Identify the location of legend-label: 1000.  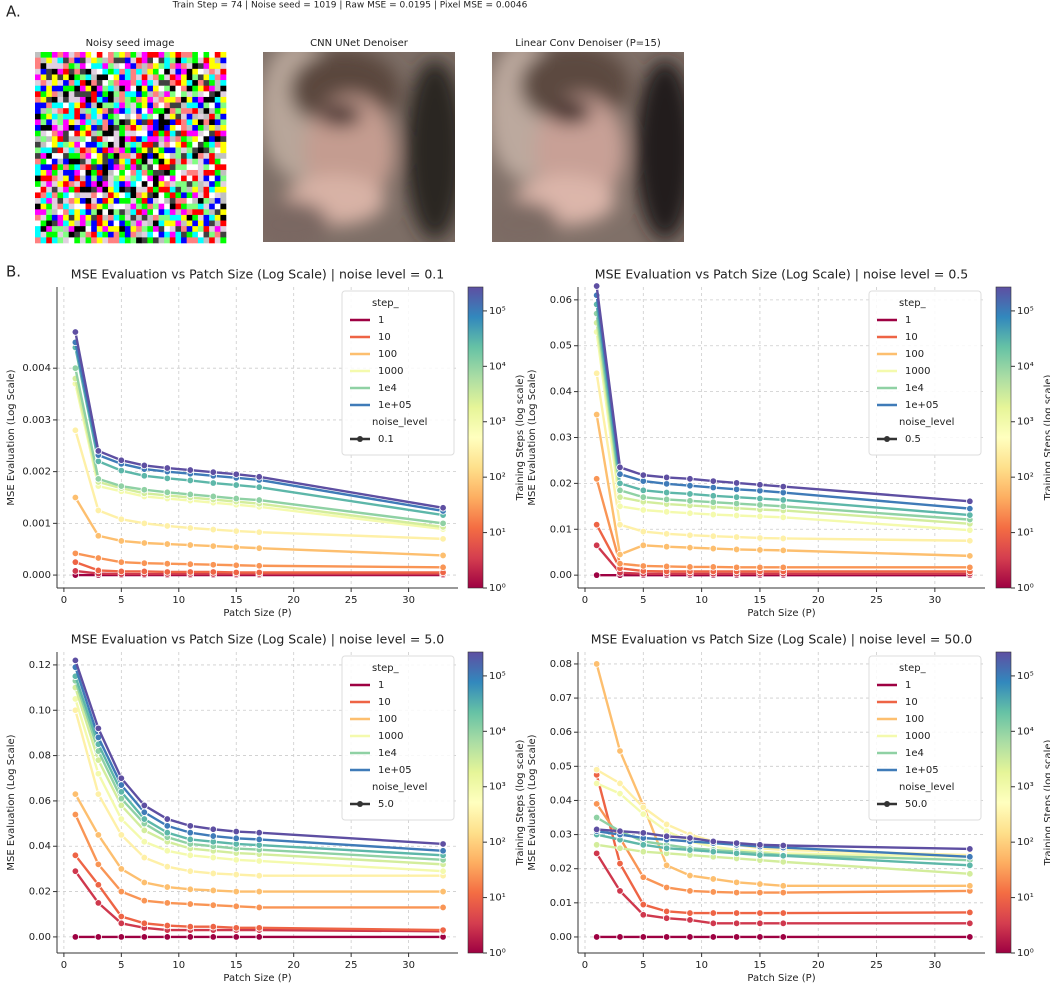
(390, 371).